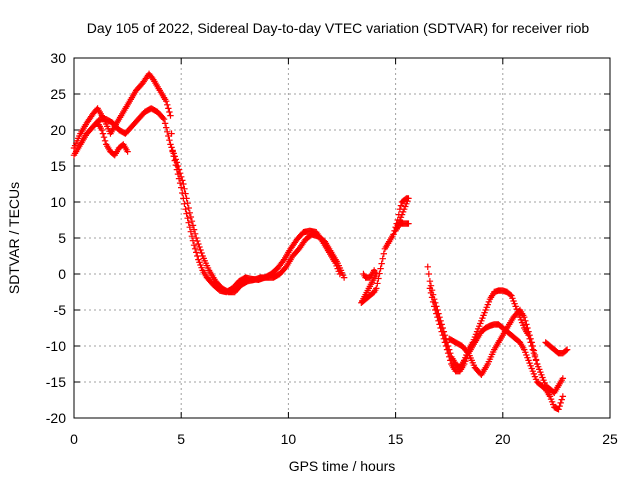 This screenshot has height=480, width=640. What do you see at coordinates (58, 166) in the screenshot?
I see `y-tick-label: 15` at bounding box center [58, 166].